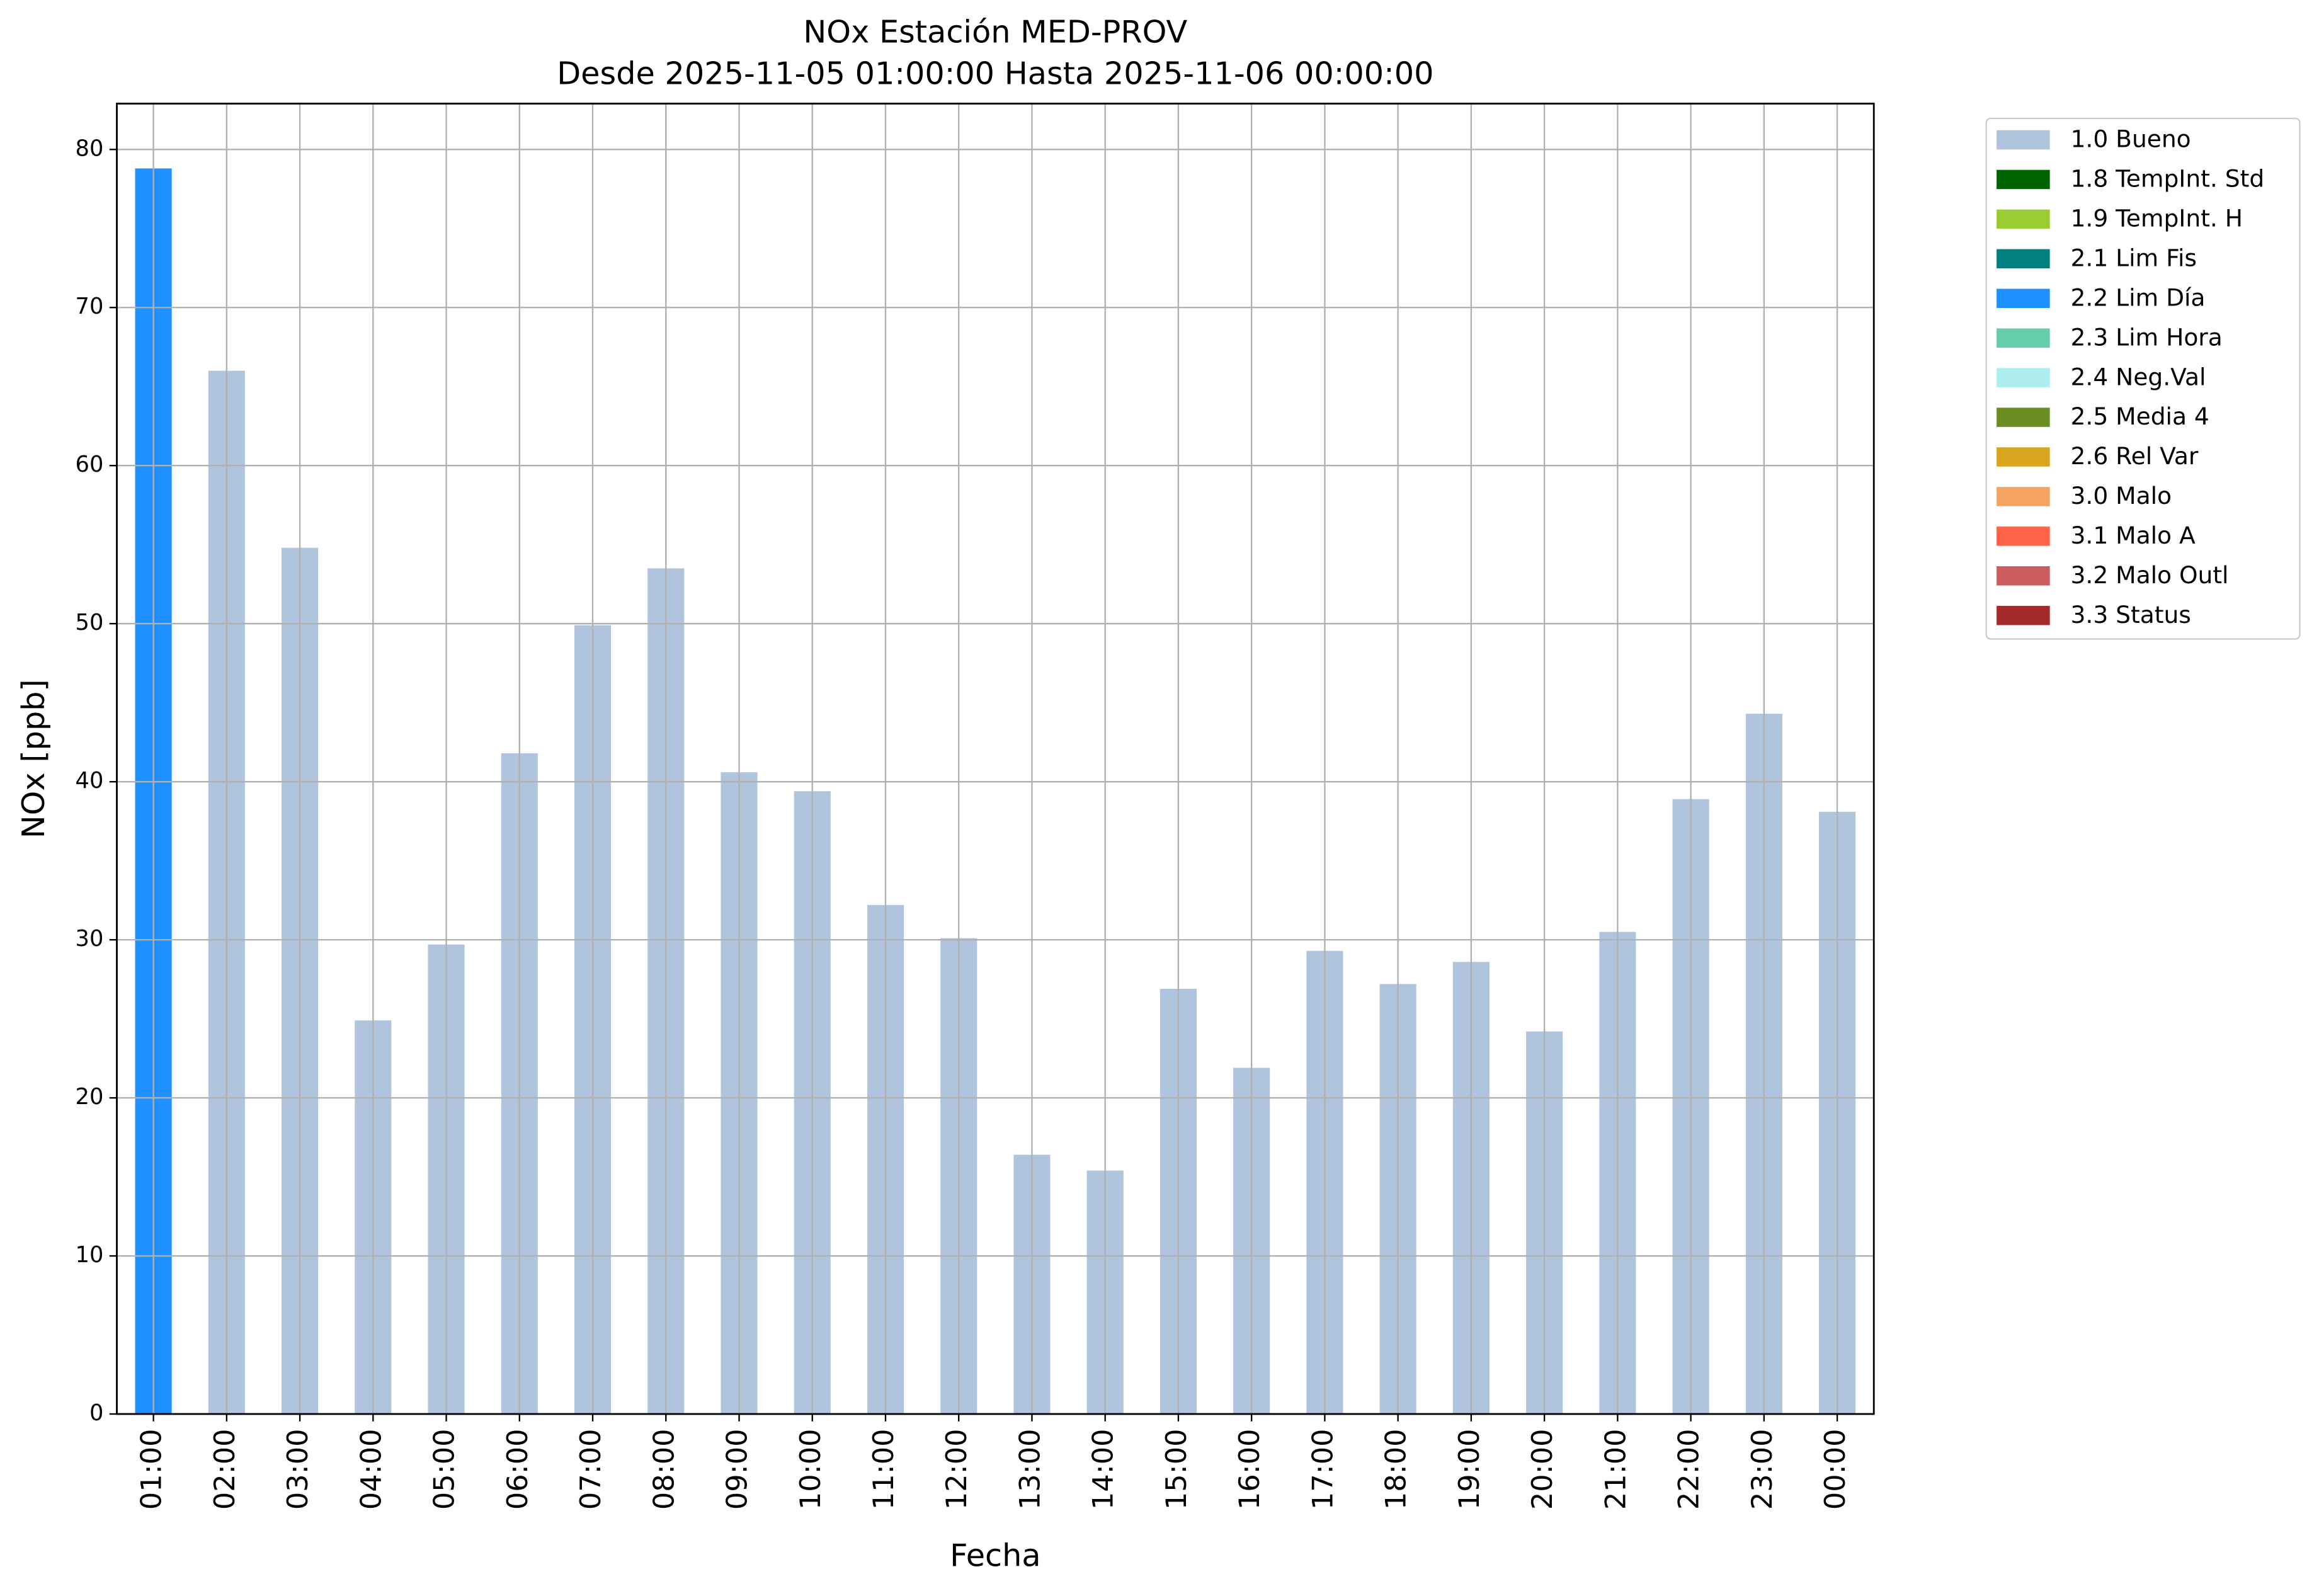 The height and width of the screenshot is (1596, 2319). I want to click on x-tick-label: 11:00, so click(883, 1469).